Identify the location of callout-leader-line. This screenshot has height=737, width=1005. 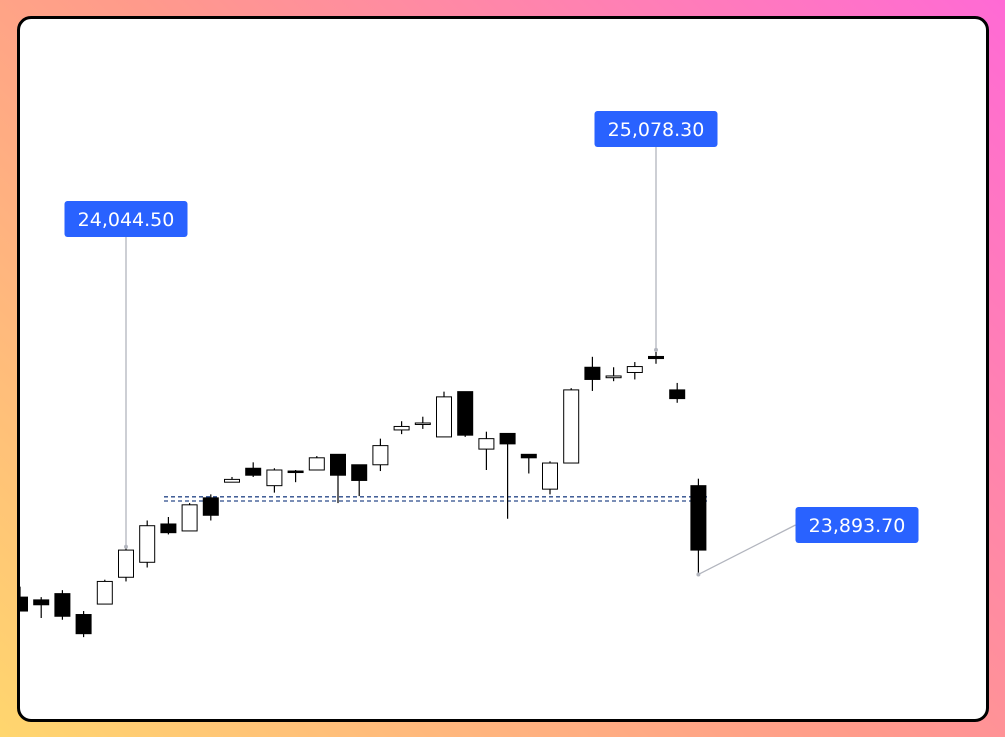
(747, 550).